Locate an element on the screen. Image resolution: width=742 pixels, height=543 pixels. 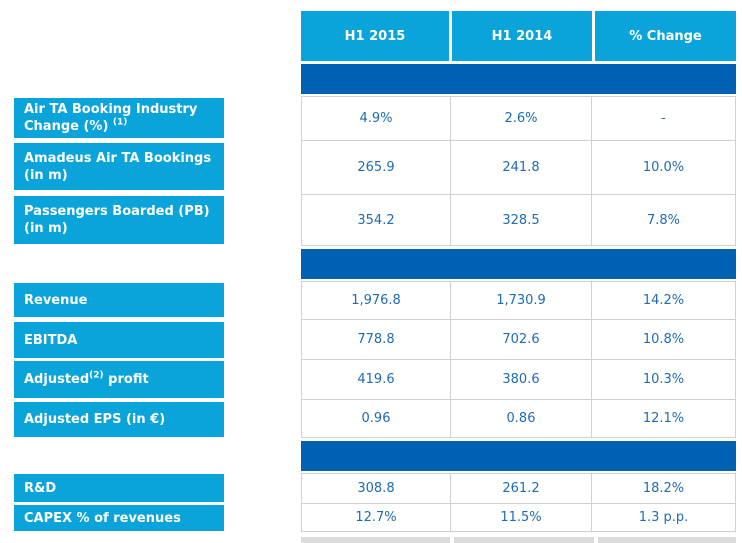
row-label-text: CAPEX % of revenues is located at coordinates (102, 518).